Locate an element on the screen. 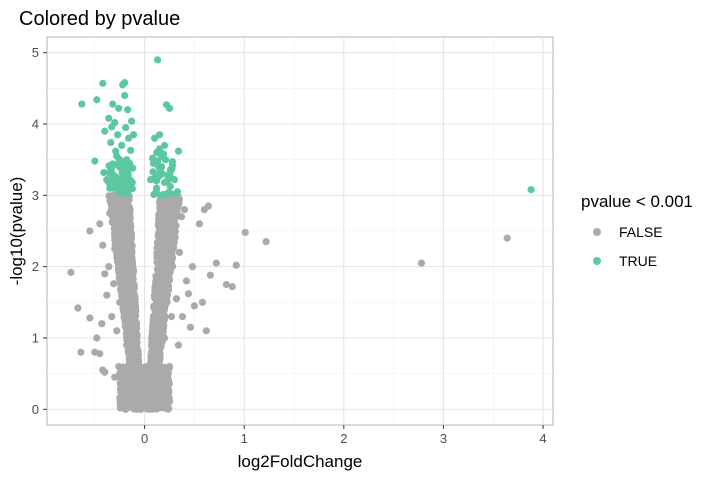 The width and height of the screenshot is (720, 480). y-tick-label: 1 is located at coordinates (35, 337).